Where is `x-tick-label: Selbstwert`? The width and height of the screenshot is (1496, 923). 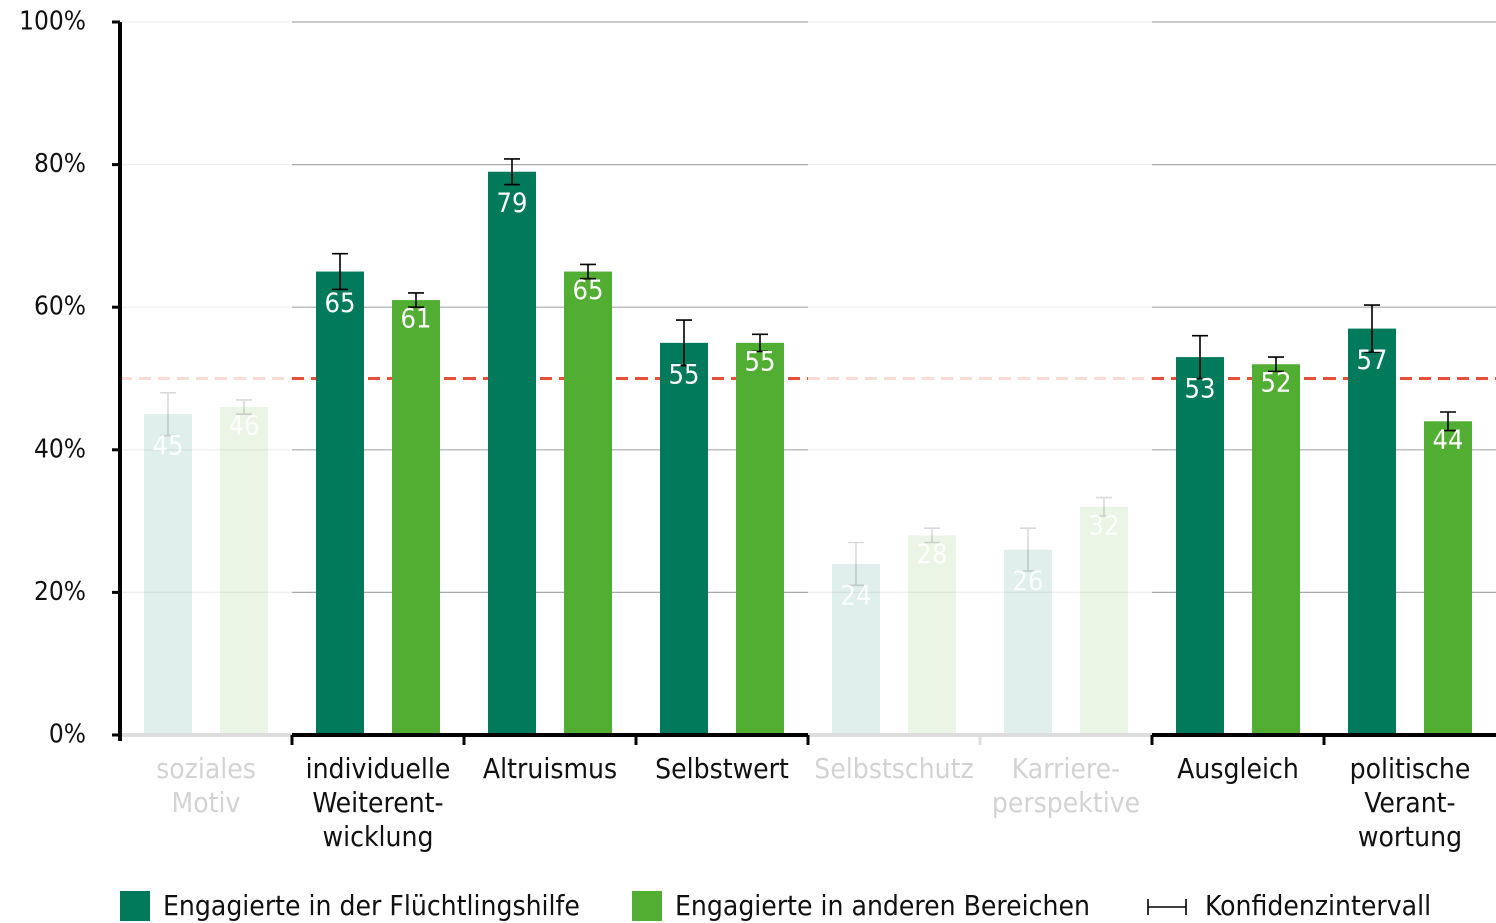 x-tick-label: Selbstwert is located at coordinates (722, 768).